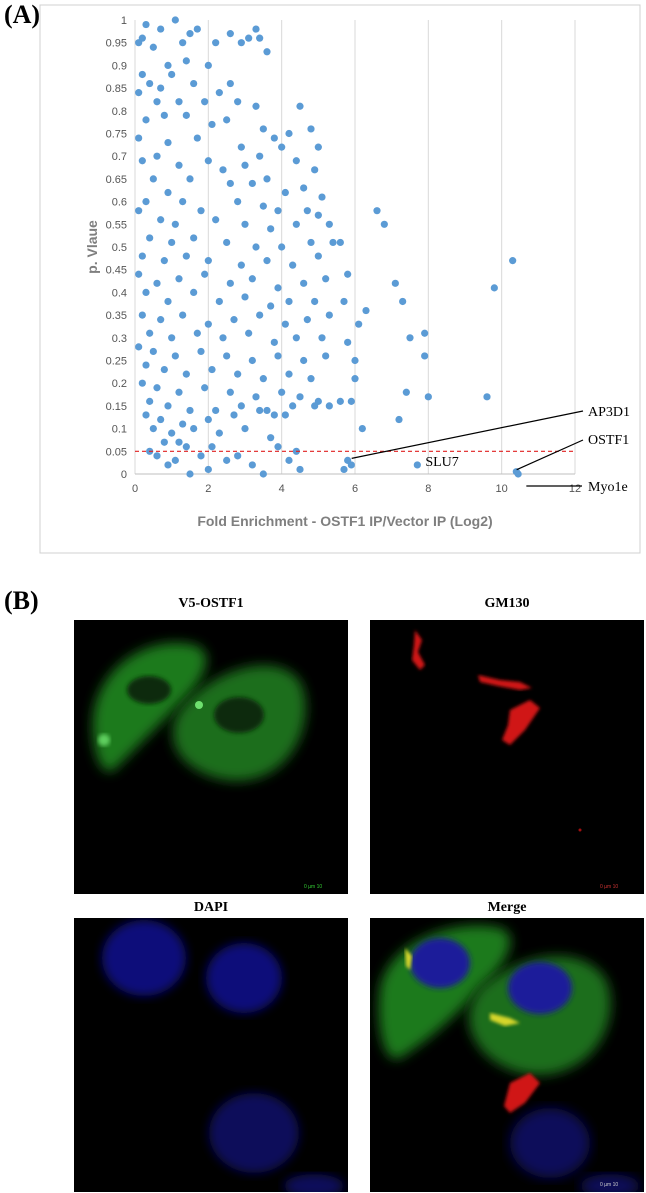 The width and height of the screenshot is (646, 1193). What do you see at coordinates (502, 489) in the screenshot?
I see `x-tick-label: 10` at bounding box center [502, 489].